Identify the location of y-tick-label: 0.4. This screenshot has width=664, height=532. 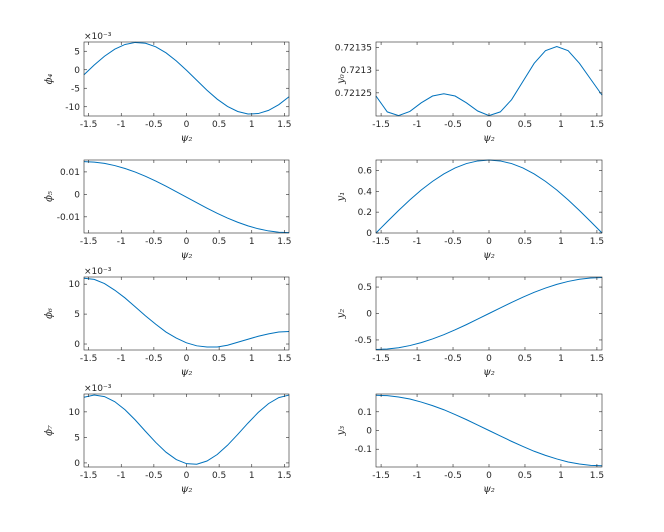
(365, 192).